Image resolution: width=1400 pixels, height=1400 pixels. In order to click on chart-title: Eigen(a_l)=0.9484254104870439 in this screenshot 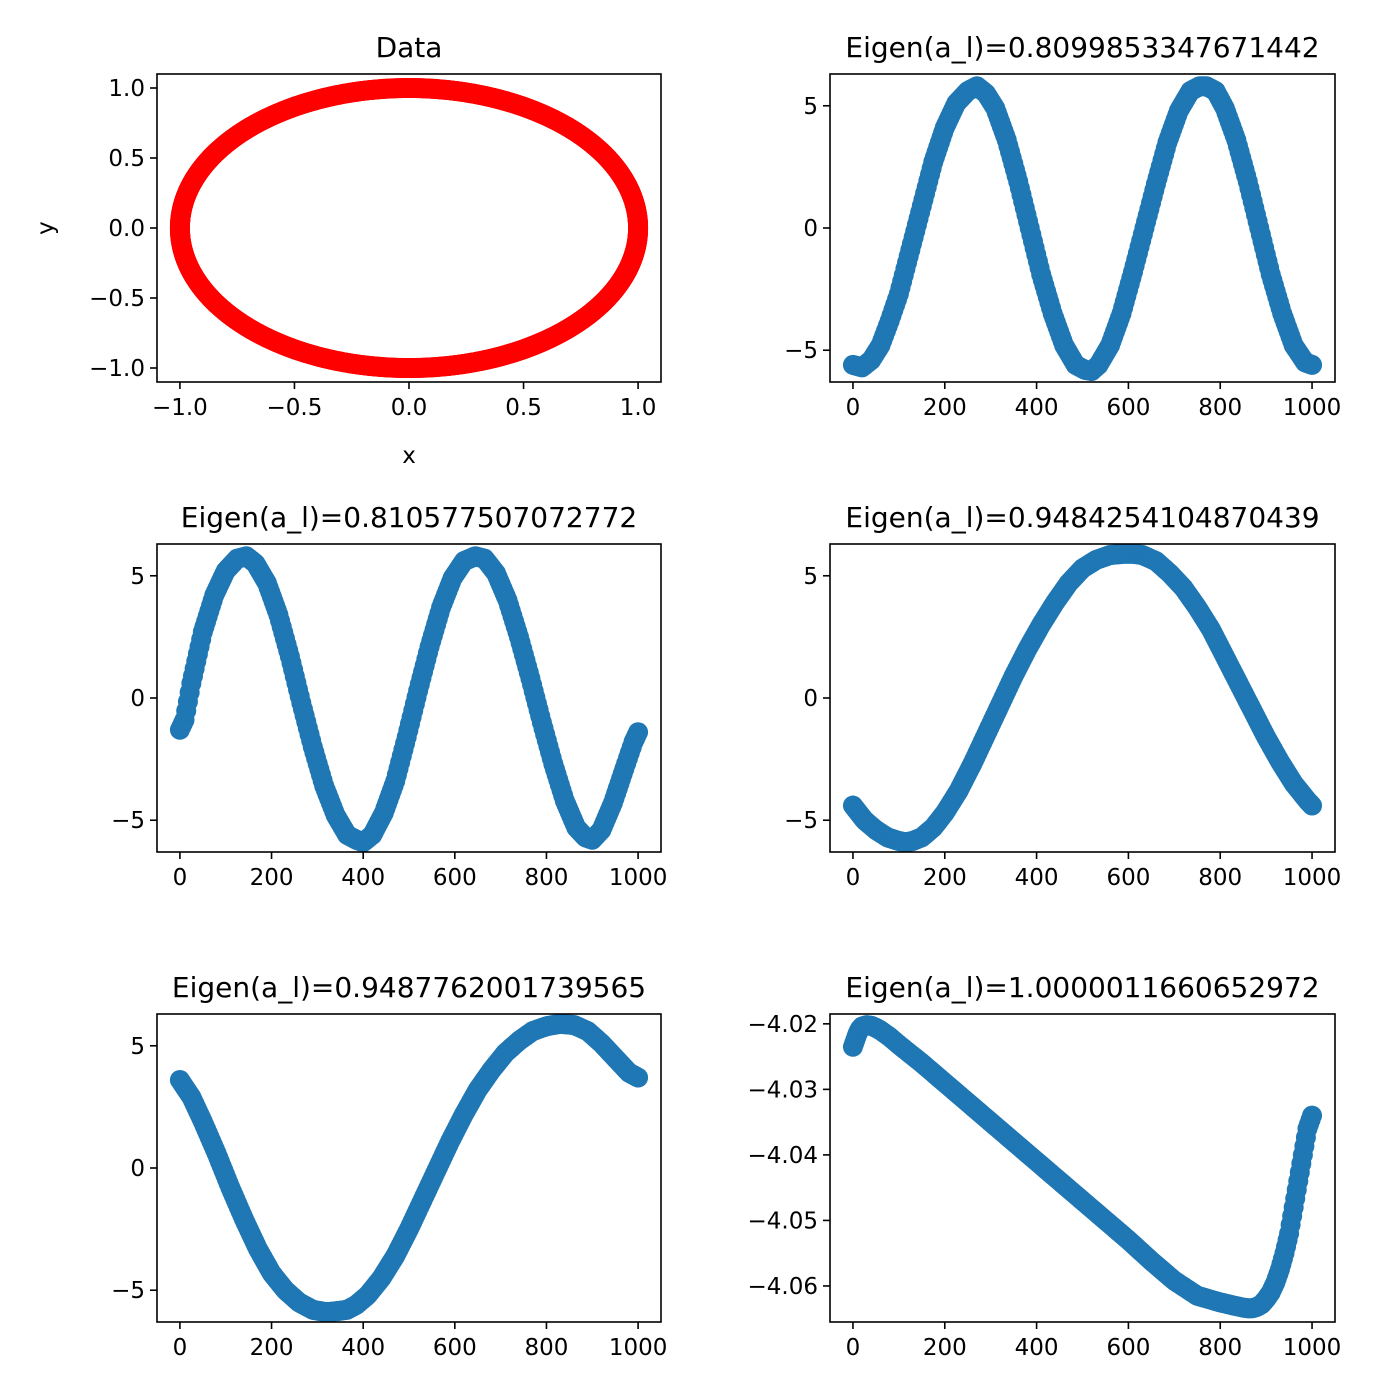, I will do `click(1082, 517)`.